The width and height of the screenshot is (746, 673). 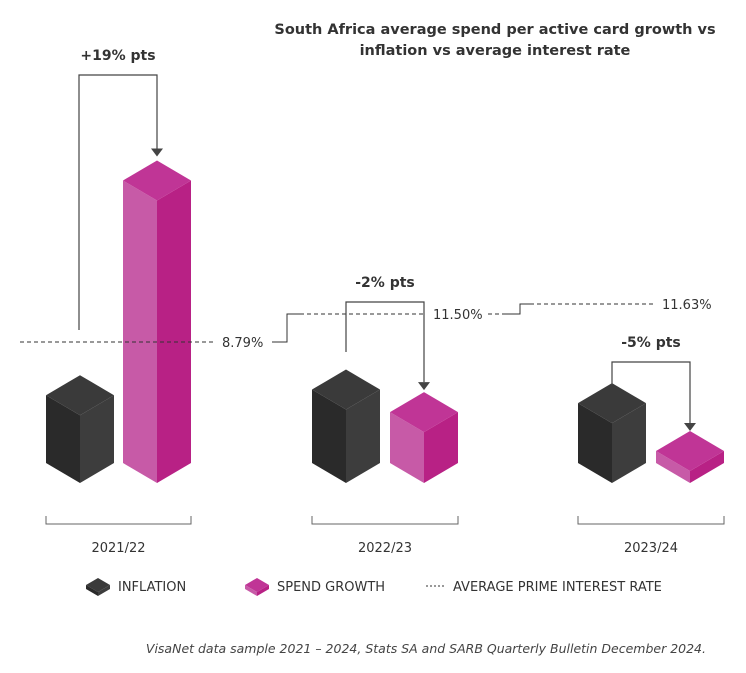 What do you see at coordinates (174, 331) in the screenshot?
I see `bar-spend-growth-2021/22-right-face` at bounding box center [174, 331].